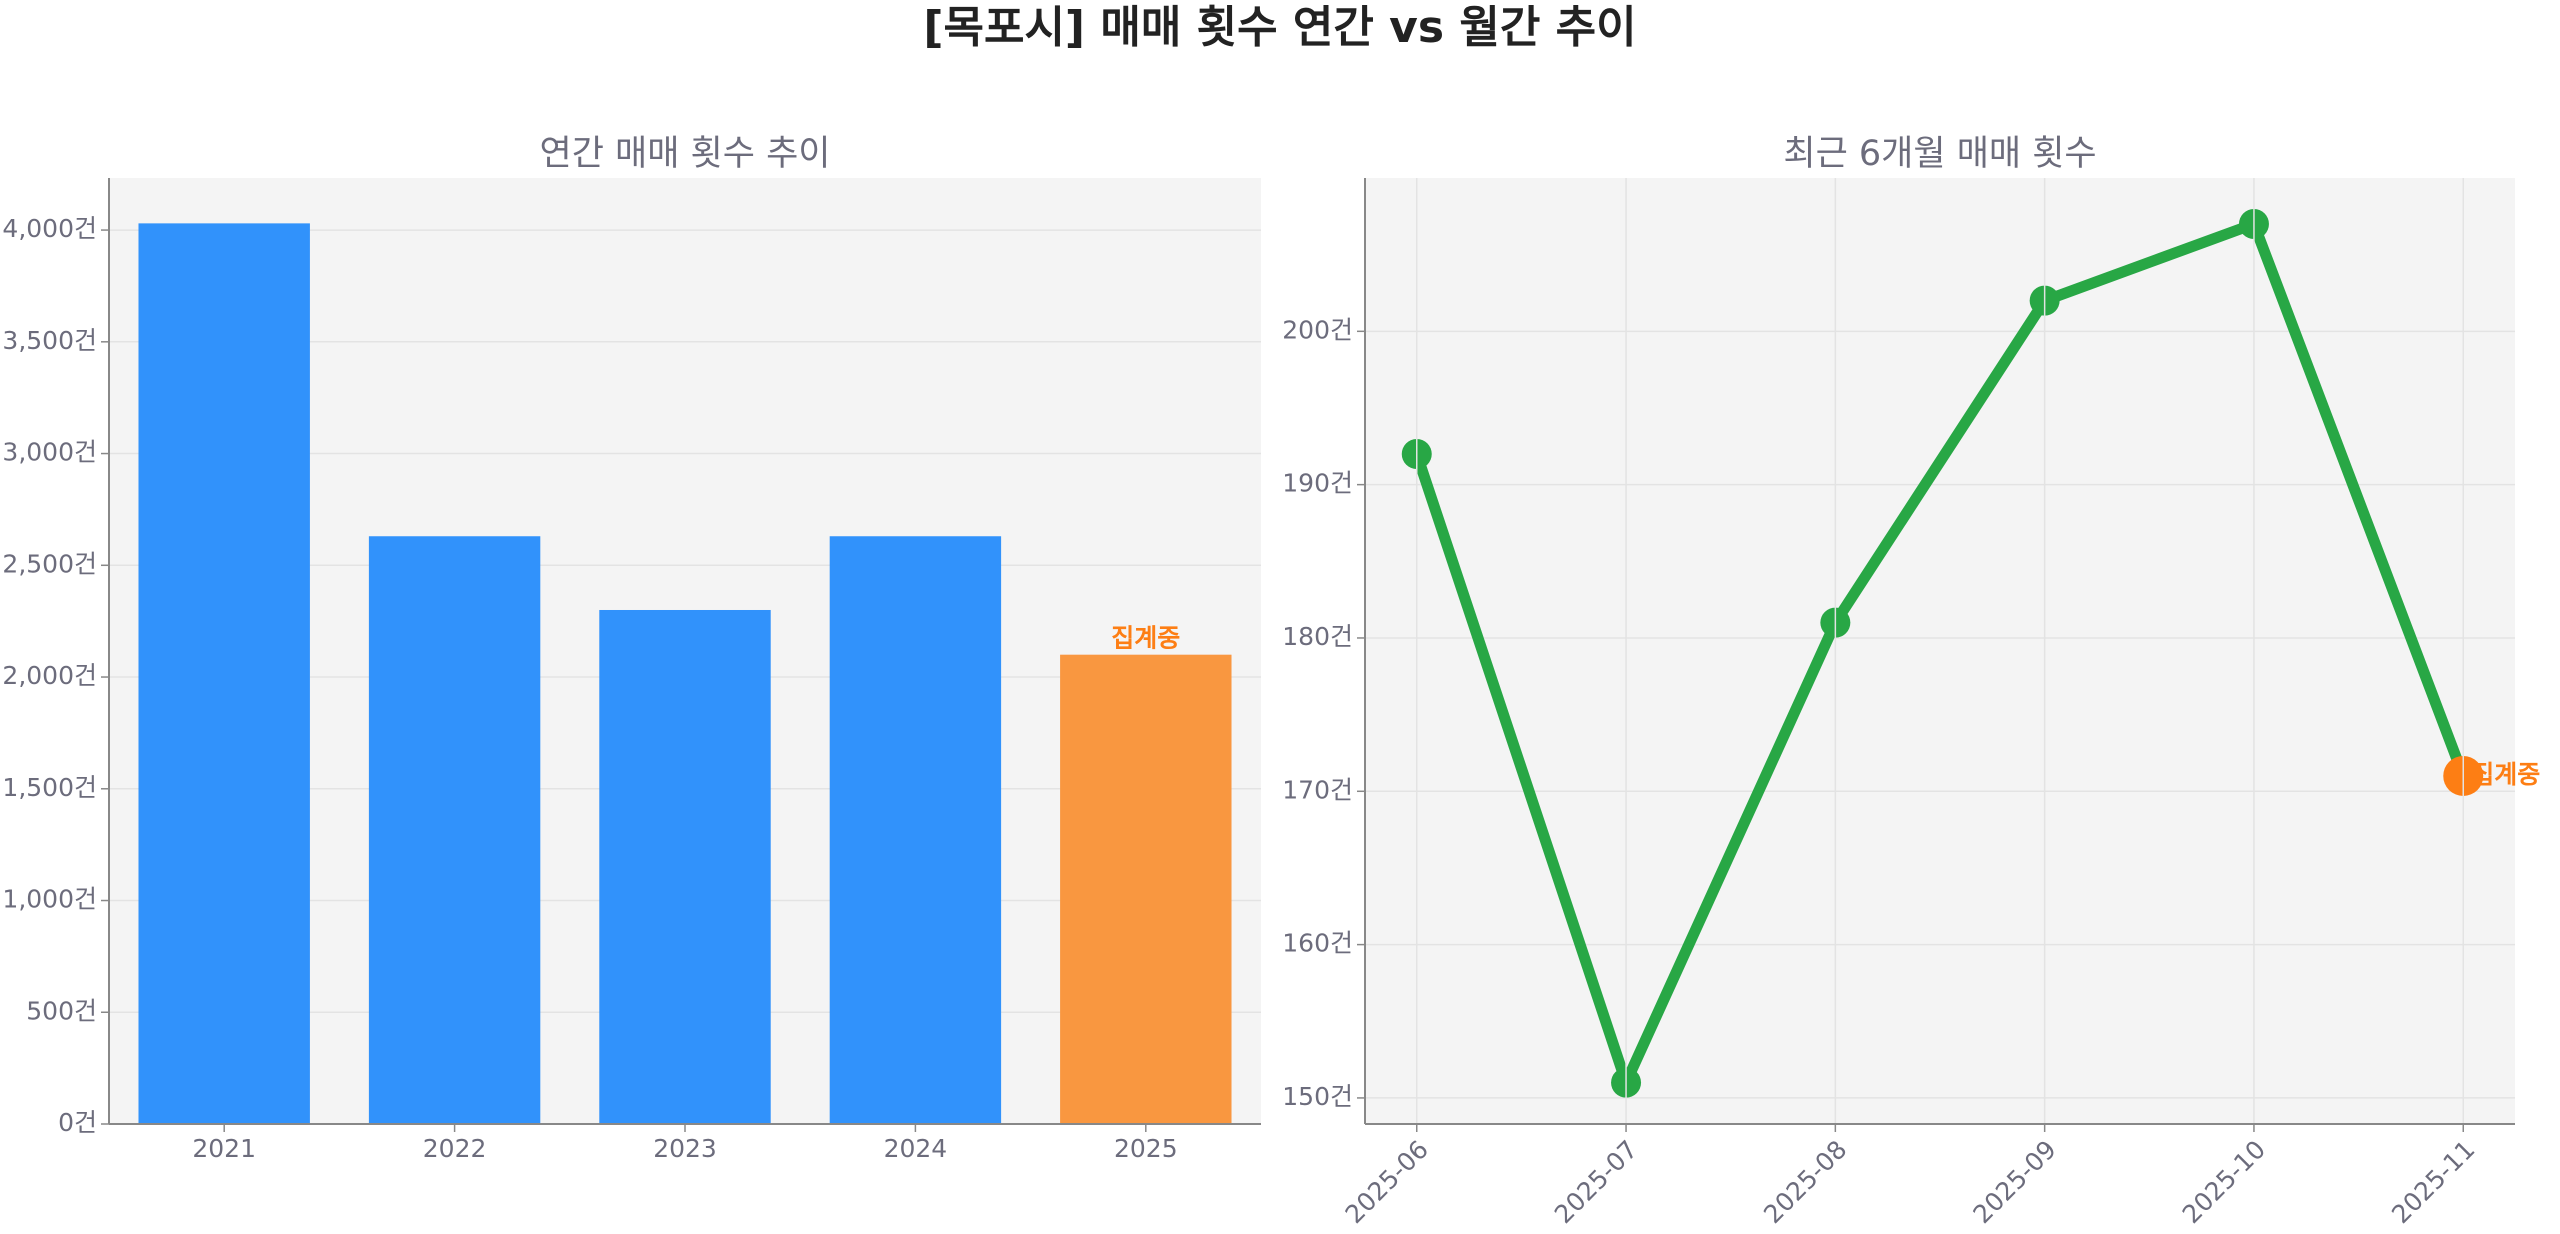  Describe the element at coordinates (1596, 1182) in the screenshot. I see `x-tick-label: 2025-07` at that location.